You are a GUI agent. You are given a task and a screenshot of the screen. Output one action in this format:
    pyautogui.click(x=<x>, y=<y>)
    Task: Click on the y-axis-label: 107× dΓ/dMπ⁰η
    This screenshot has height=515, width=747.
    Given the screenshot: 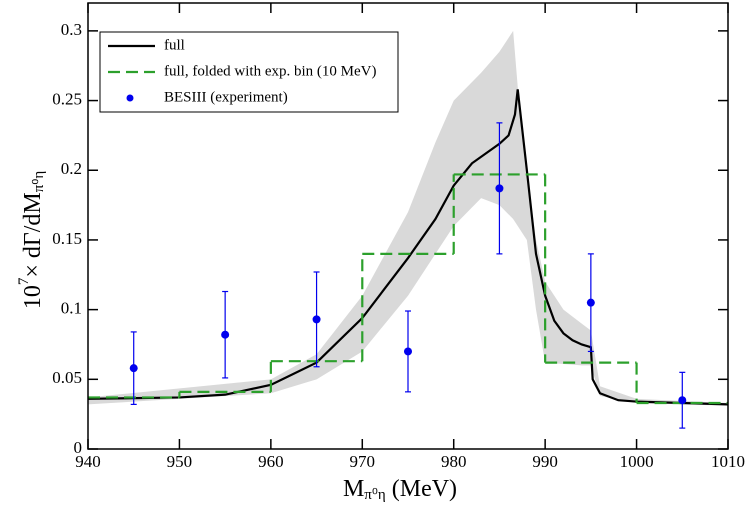 What is the action you would take?
    pyautogui.click(x=31, y=240)
    